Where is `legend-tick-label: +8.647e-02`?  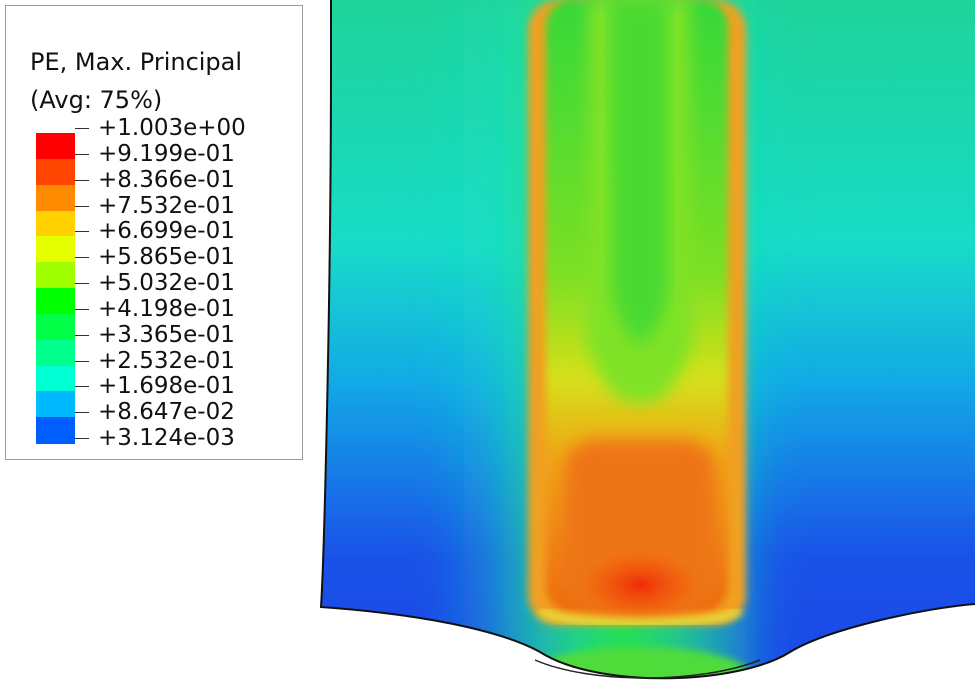
legend-tick-label: +8.647e-02 is located at coordinates (166, 412).